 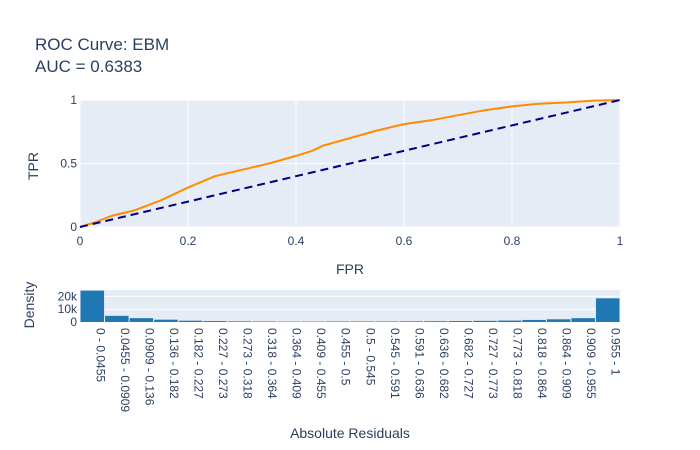 What do you see at coordinates (419, 363) in the screenshot?
I see `histogram-x-tick-label: 0.591 - 0.636` at bounding box center [419, 363].